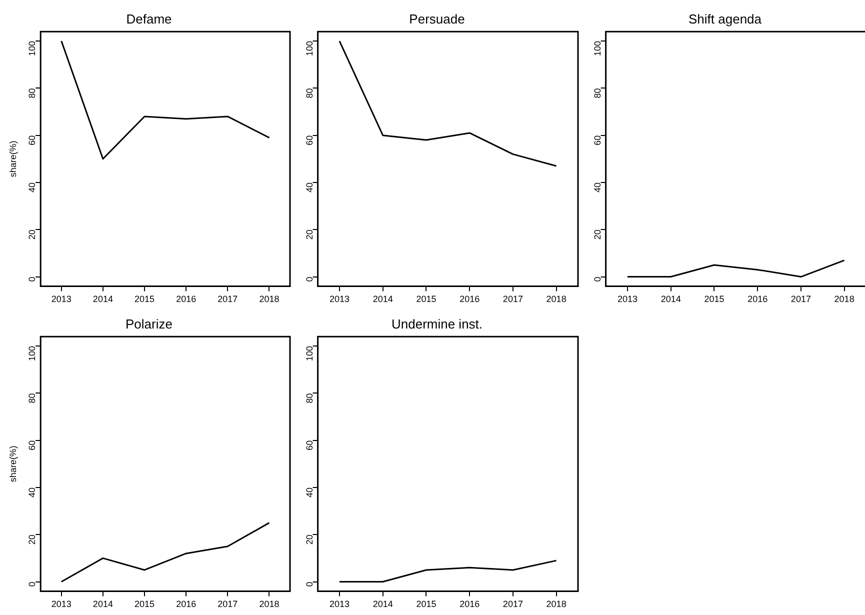 This screenshot has width=865, height=615. I want to click on chart-title: Undermine inst., so click(437, 324).